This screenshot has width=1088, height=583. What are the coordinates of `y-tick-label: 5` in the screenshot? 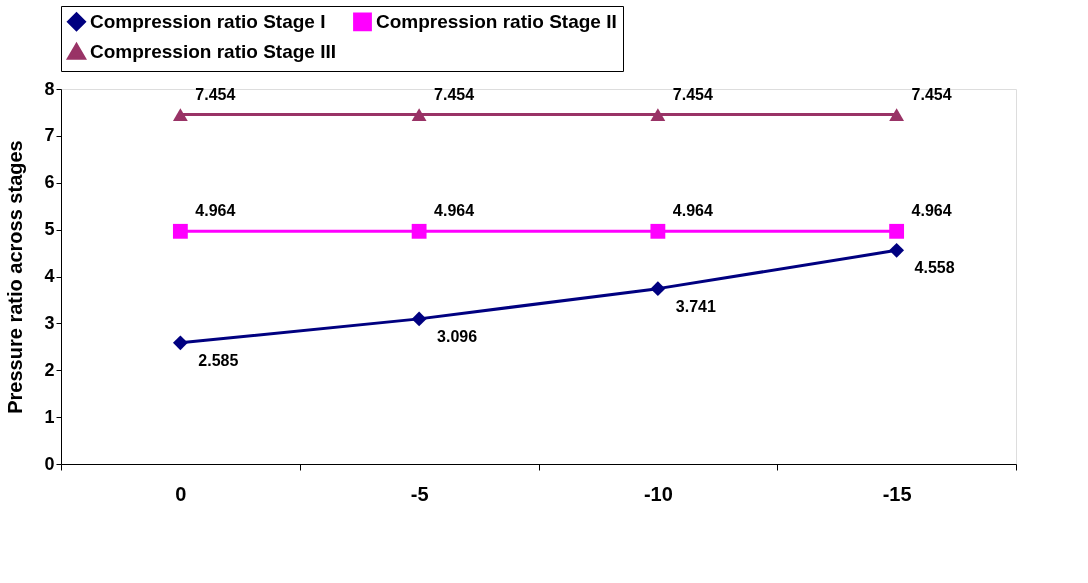 It's located at (49, 229).